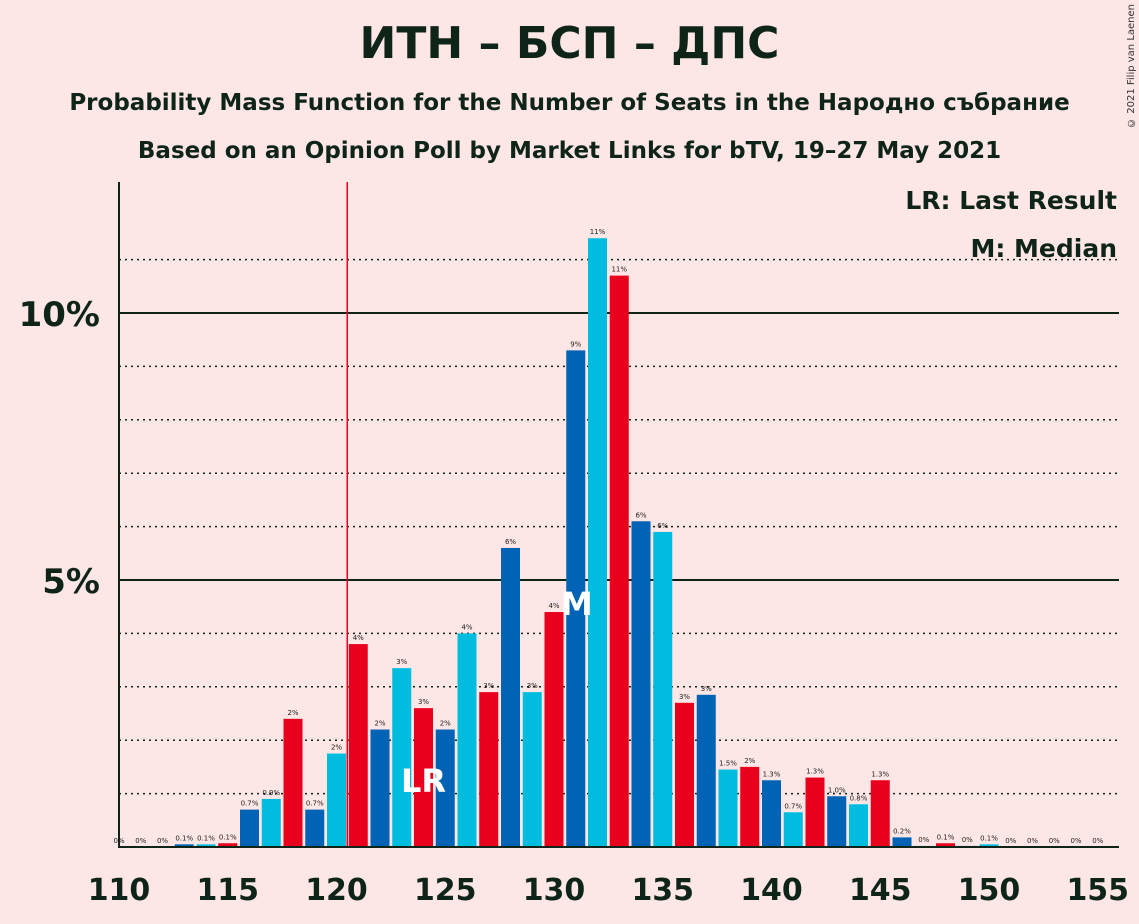 Image resolution: width=1139 pixels, height=924 pixels. Describe the element at coordinates (554, 890) in the screenshot. I see `x-tick-label: 130` at that location.